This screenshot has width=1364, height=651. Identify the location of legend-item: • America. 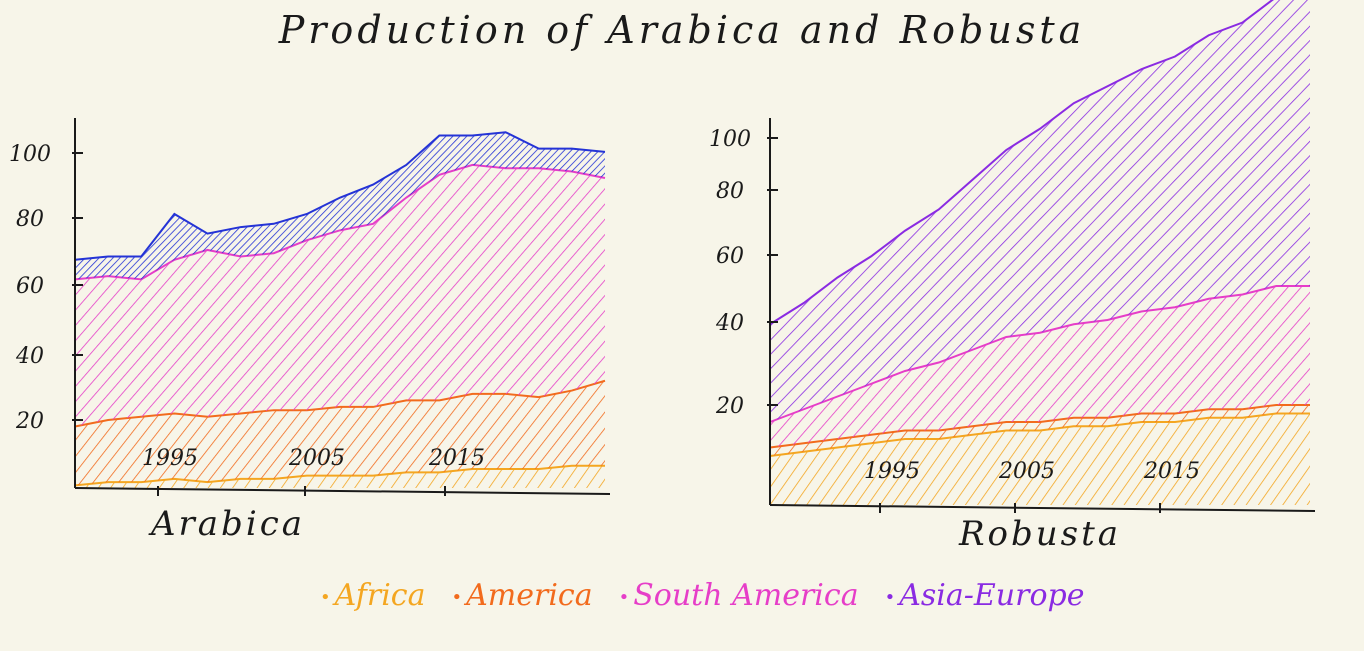
(522, 595).